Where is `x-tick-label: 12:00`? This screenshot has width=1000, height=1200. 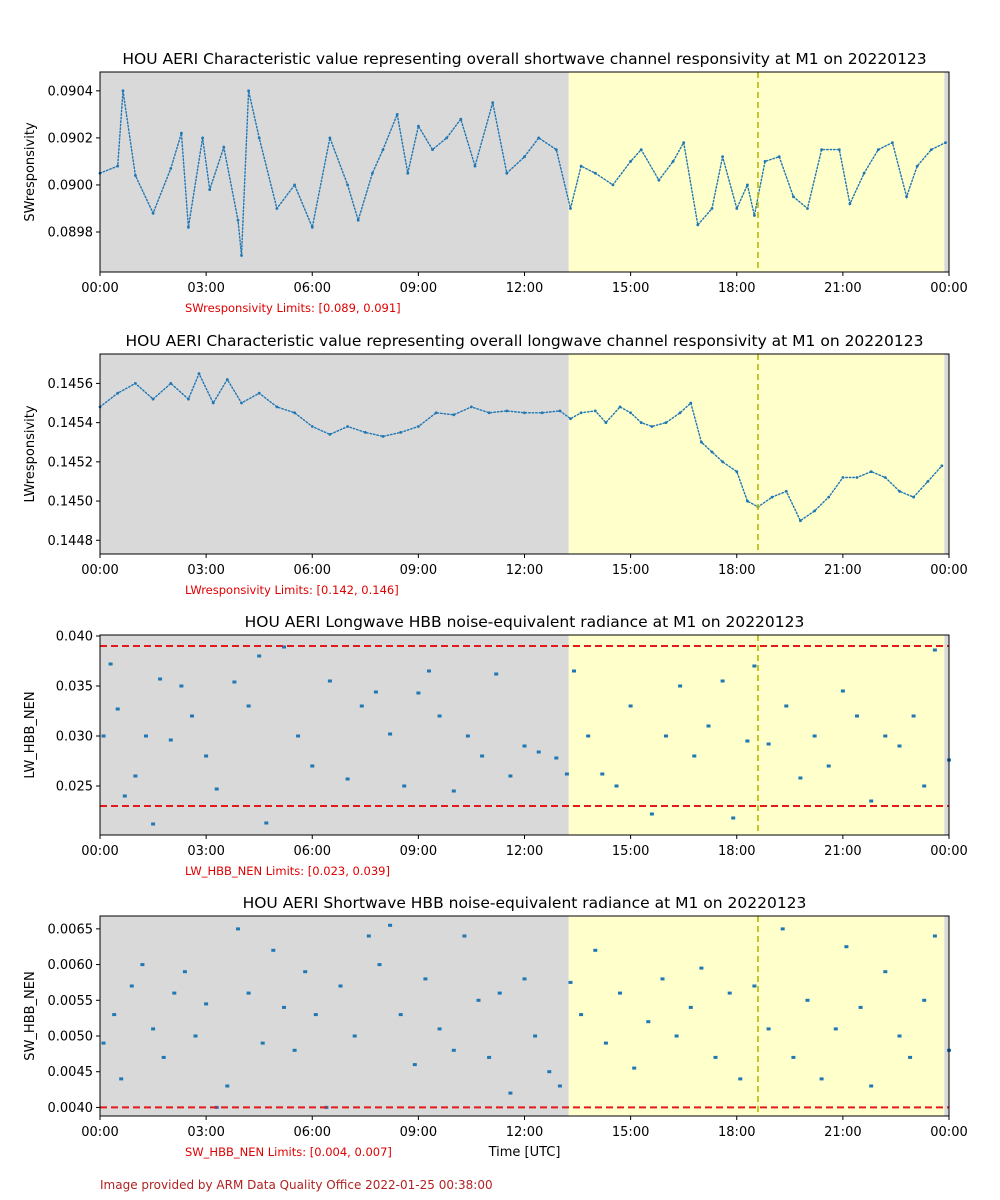 x-tick-label: 12:00 is located at coordinates (524, 1132).